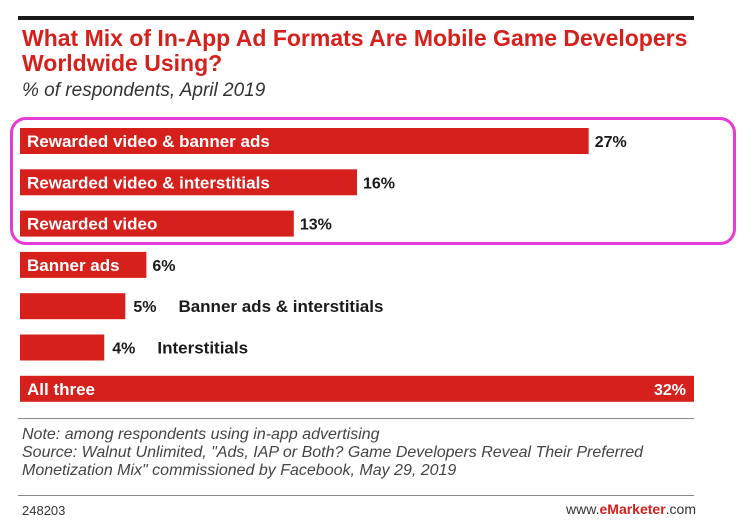 The image size is (748, 529). Describe the element at coordinates (92, 224) in the screenshot. I see `category-label: Rewarded video` at that location.